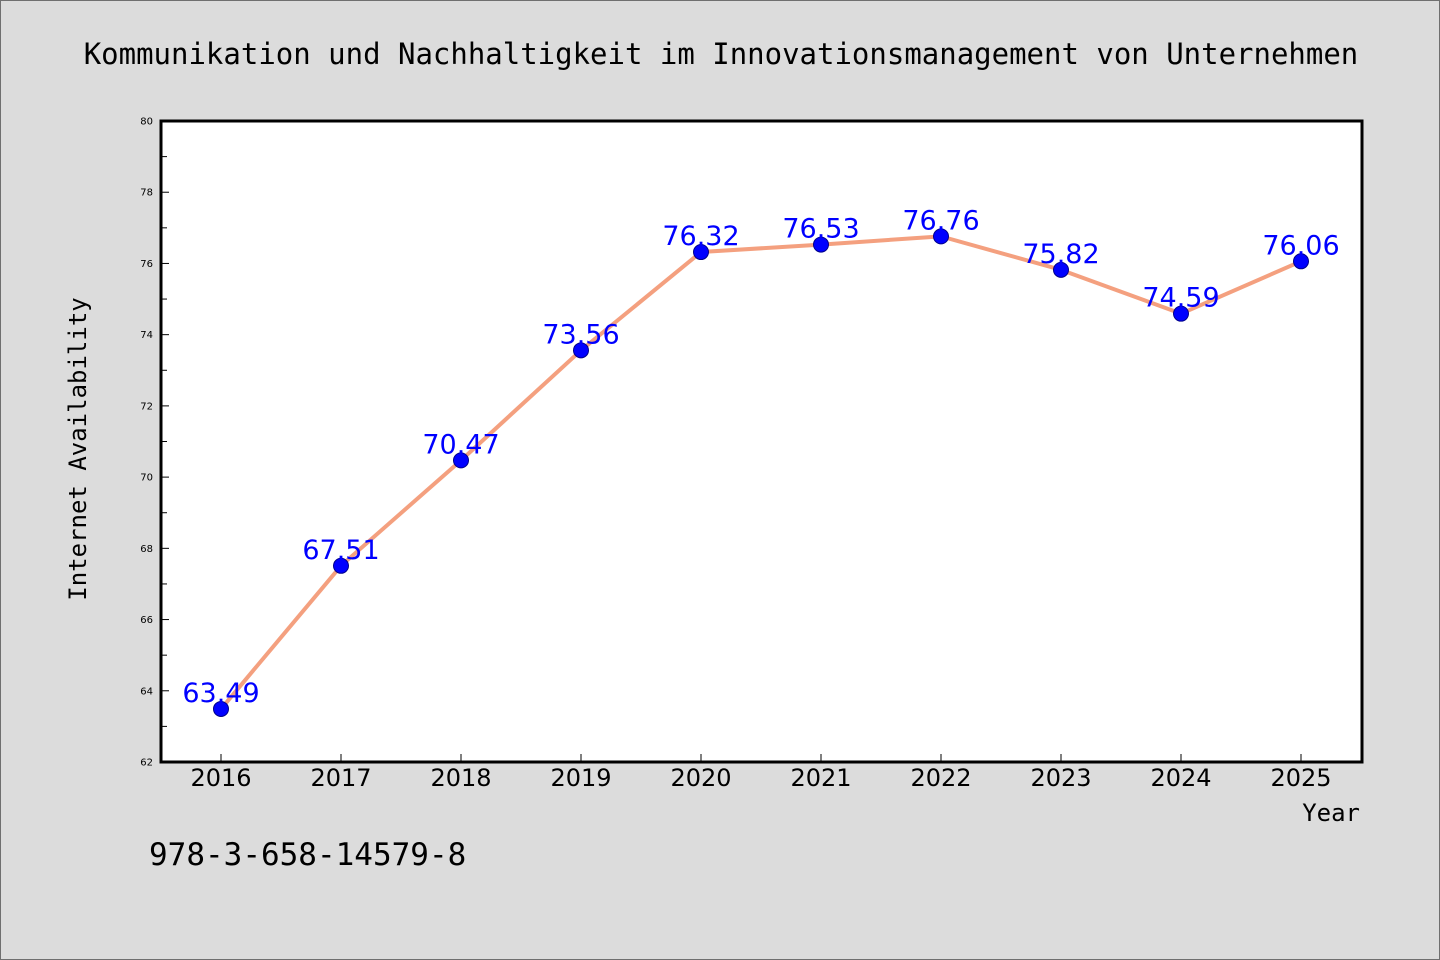 The width and height of the screenshot is (1440, 960). I want to click on data-label: 63.49, so click(220, 693).